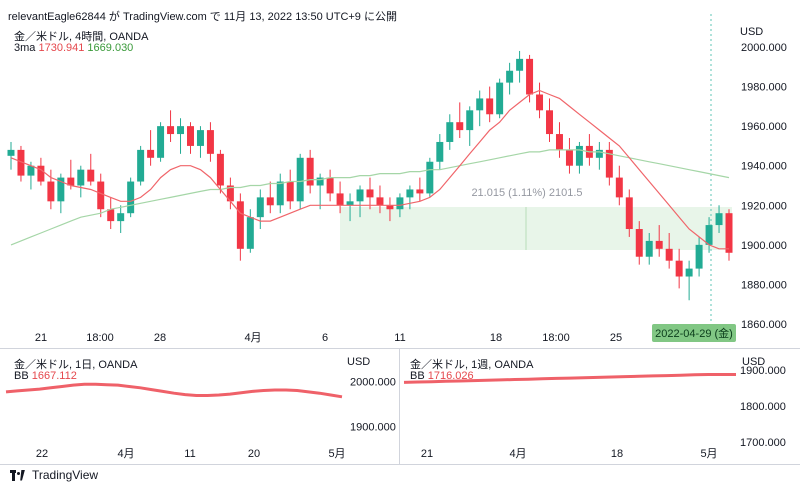 This screenshot has height=489, width=800. Describe the element at coordinates (708, 454) in the screenshot. I see `x-tick-label: 5月` at that location.